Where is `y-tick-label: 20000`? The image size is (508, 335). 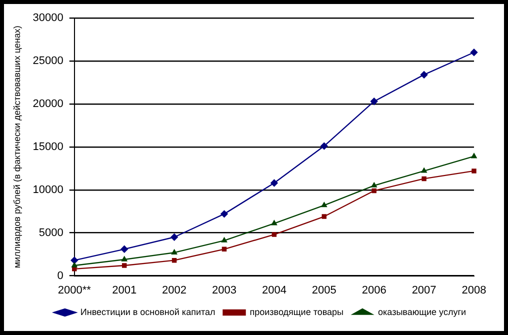
y-tick-label: 20000 is located at coordinates (48, 104).